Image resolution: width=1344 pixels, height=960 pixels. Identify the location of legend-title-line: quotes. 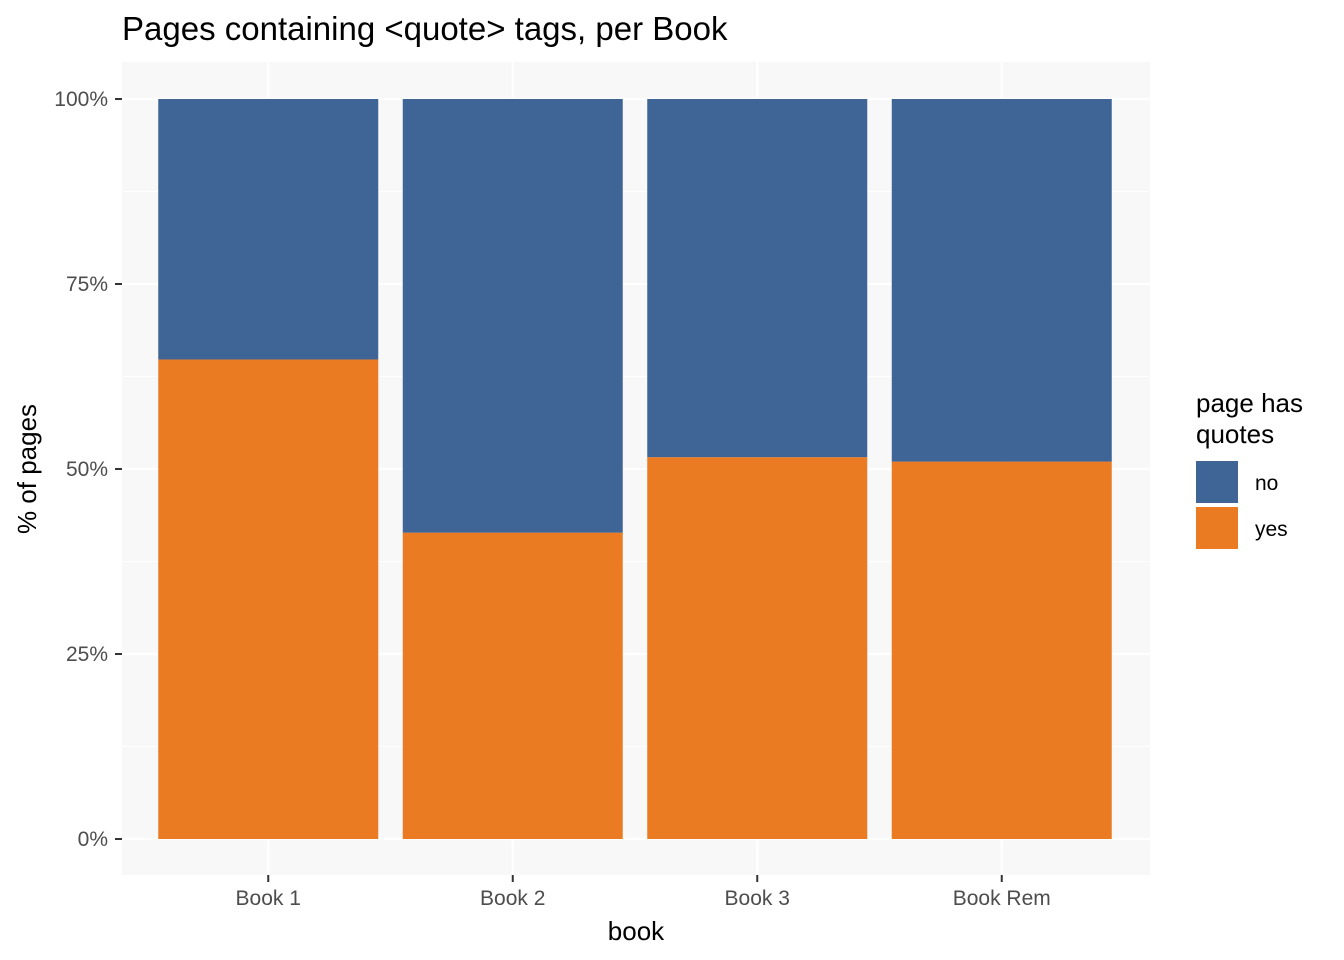
(1235, 434).